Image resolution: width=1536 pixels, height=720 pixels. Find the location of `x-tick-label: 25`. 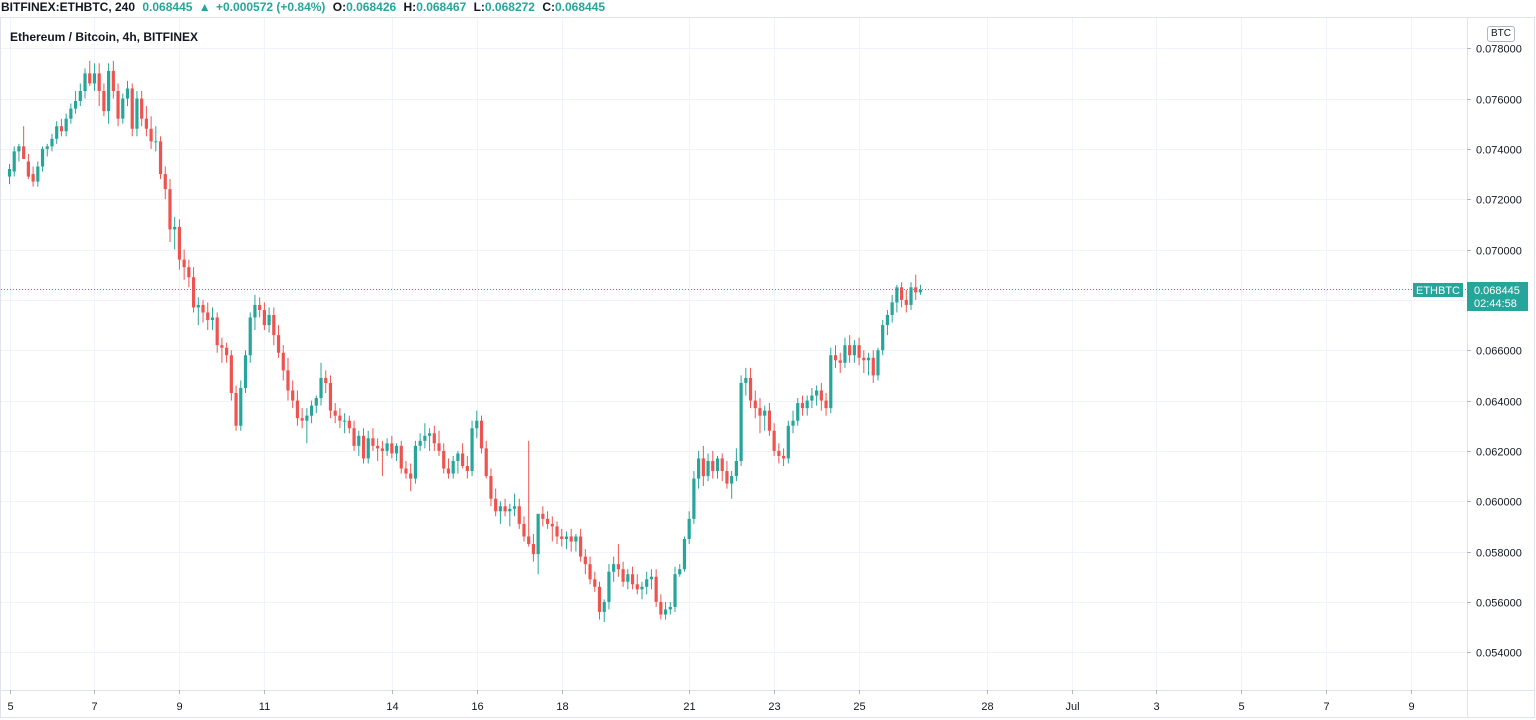

x-tick-label: 25 is located at coordinates (859, 707).